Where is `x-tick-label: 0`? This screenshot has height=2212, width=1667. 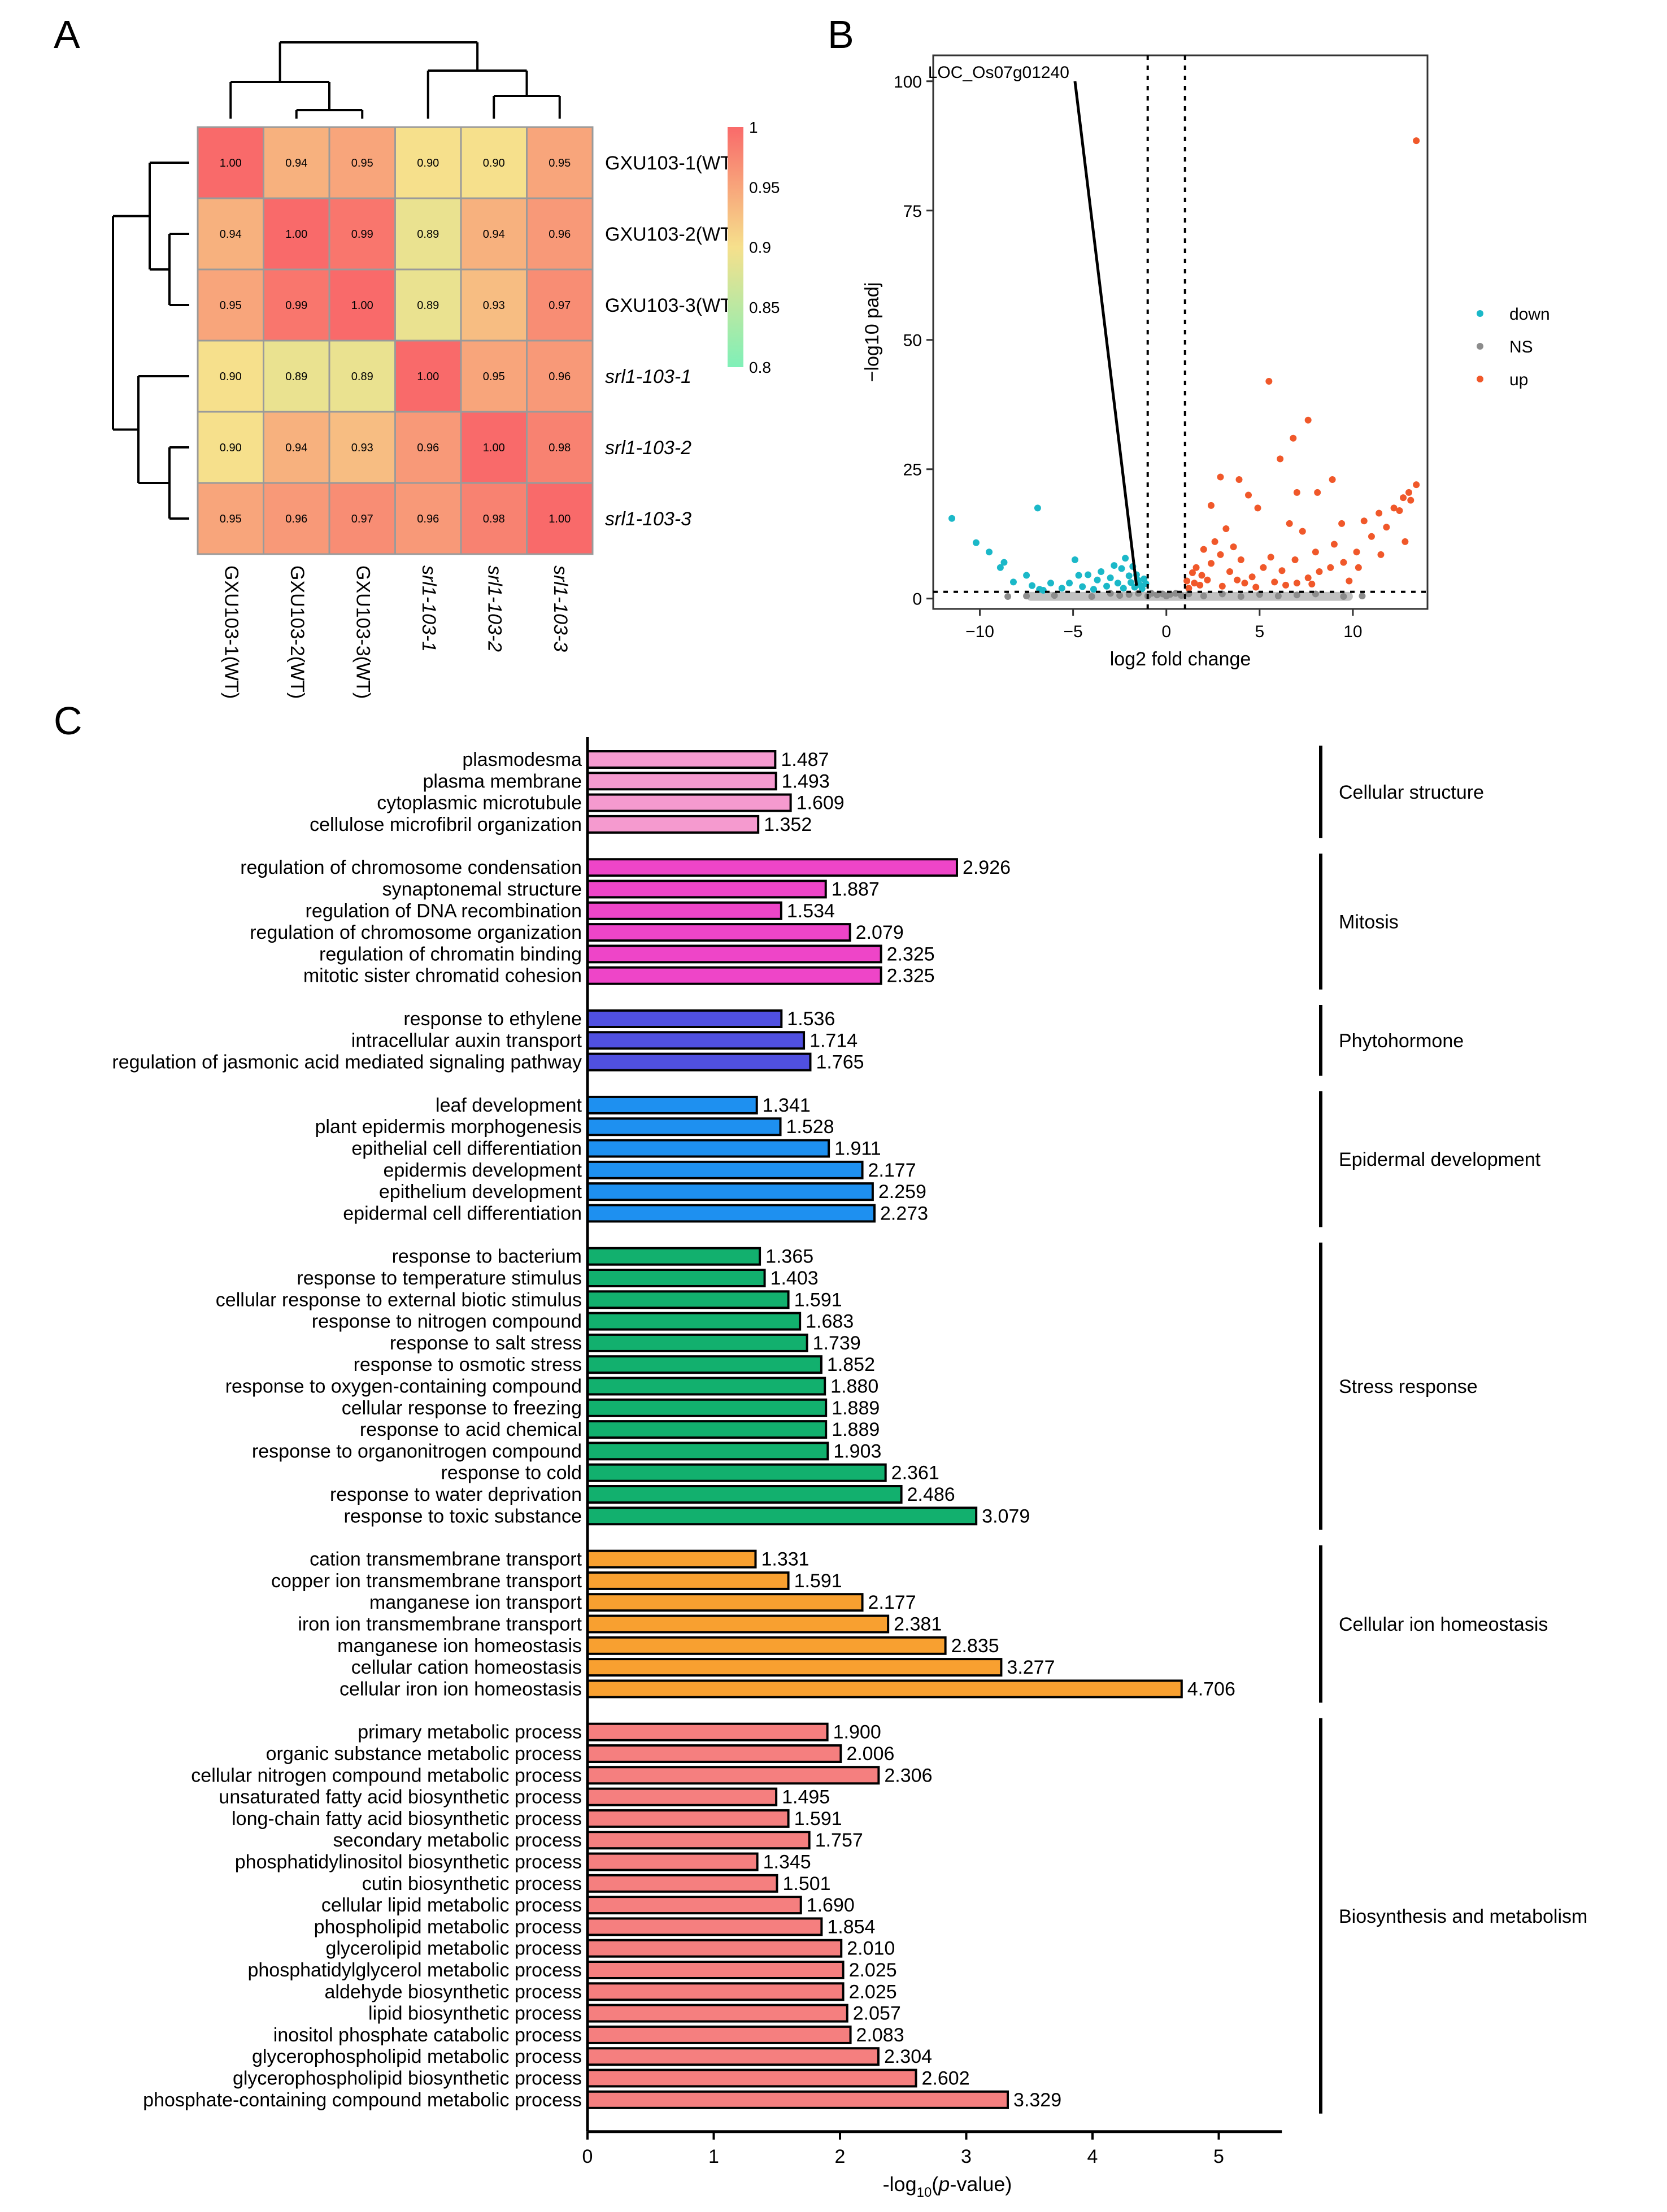
x-tick-label: 0 is located at coordinates (587, 2156).